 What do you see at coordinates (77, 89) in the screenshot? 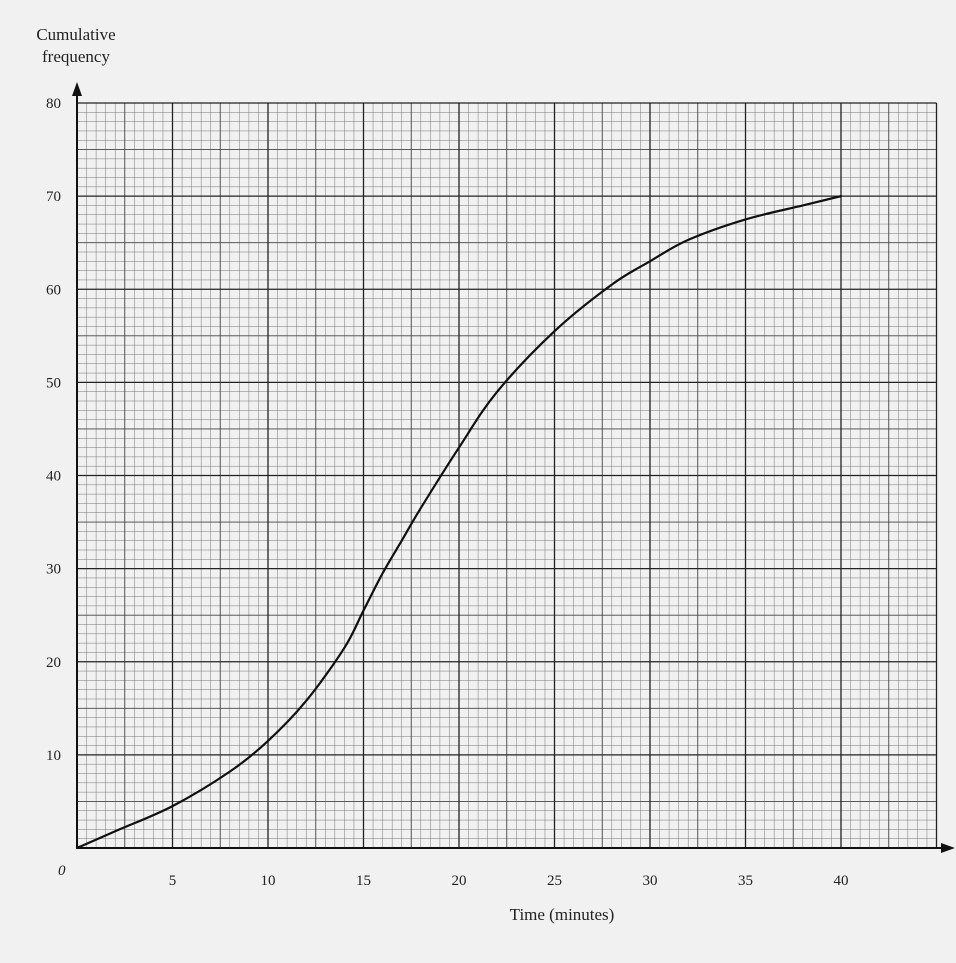
I see `y-axis-arrow` at bounding box center [77, 89].